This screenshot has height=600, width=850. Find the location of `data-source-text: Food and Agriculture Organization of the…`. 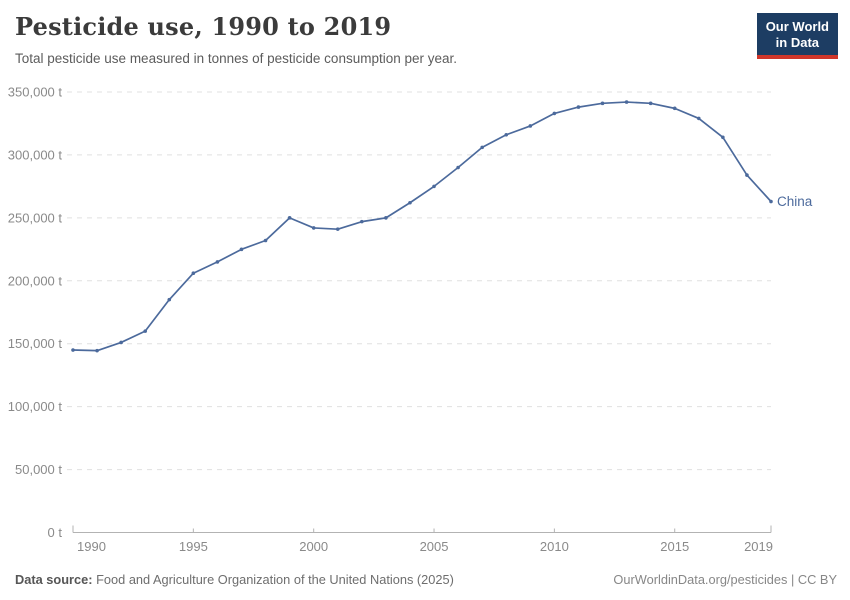

data-source-text: Food and Agriculture Organization of the… is located at coordinates (275, 579).